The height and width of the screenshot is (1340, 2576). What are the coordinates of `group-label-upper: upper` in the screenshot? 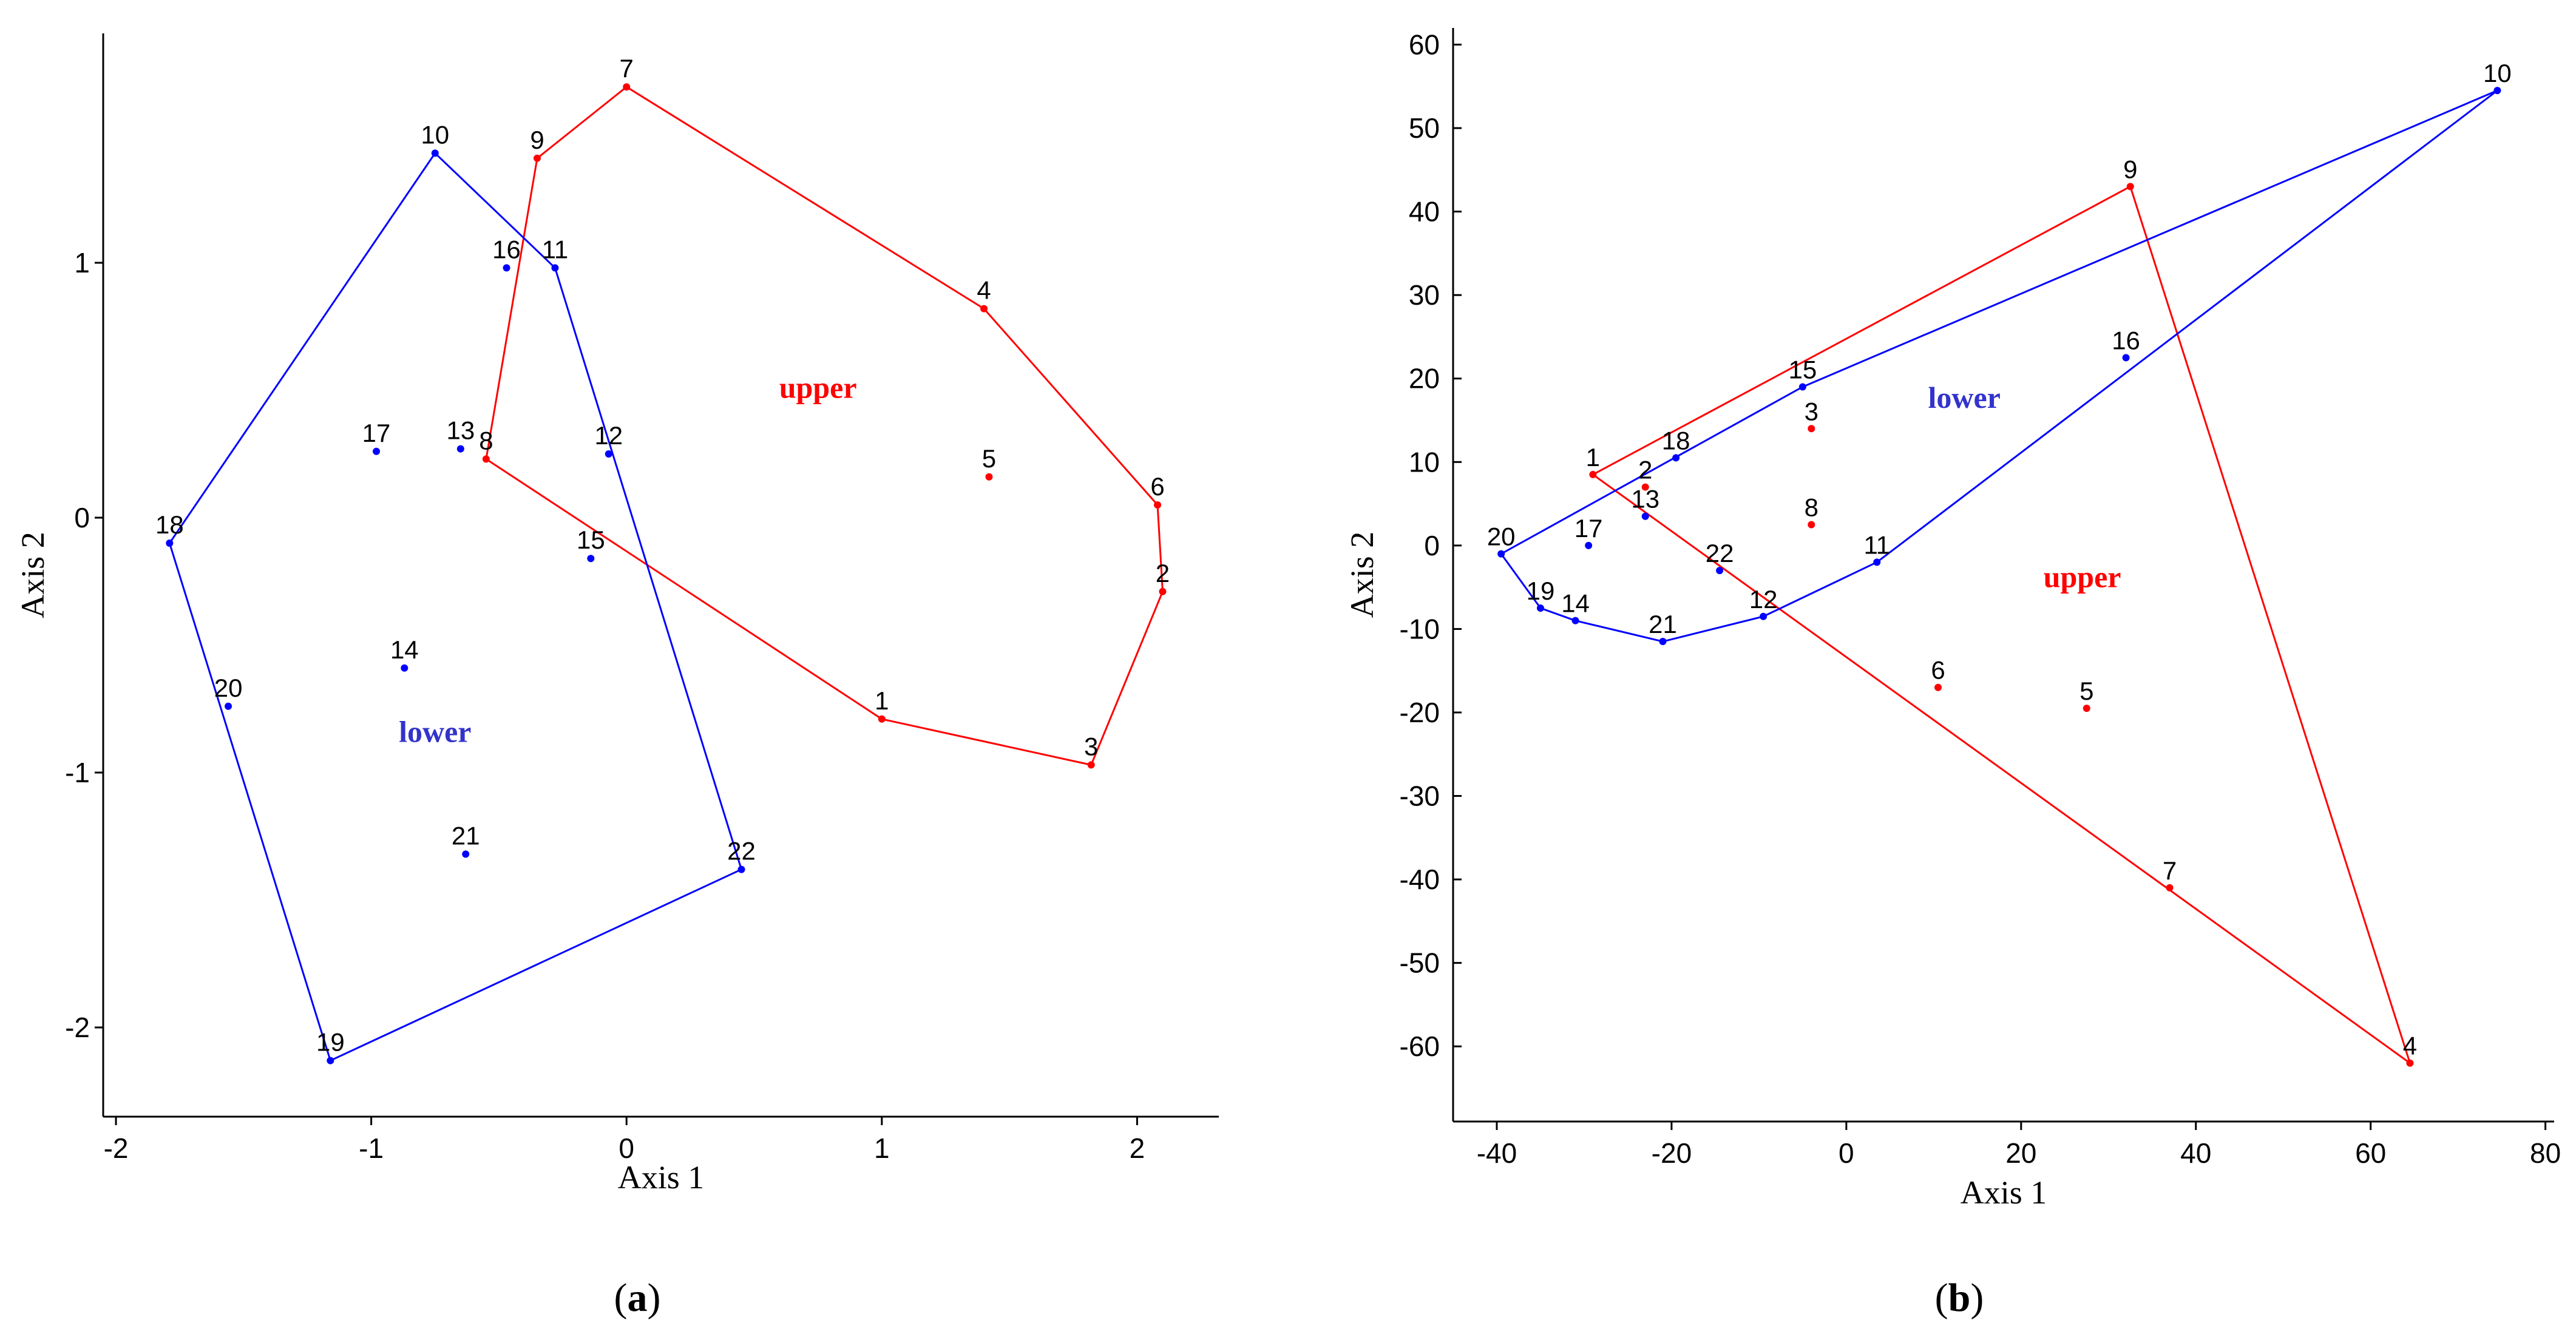 It's located at (2082, 577).